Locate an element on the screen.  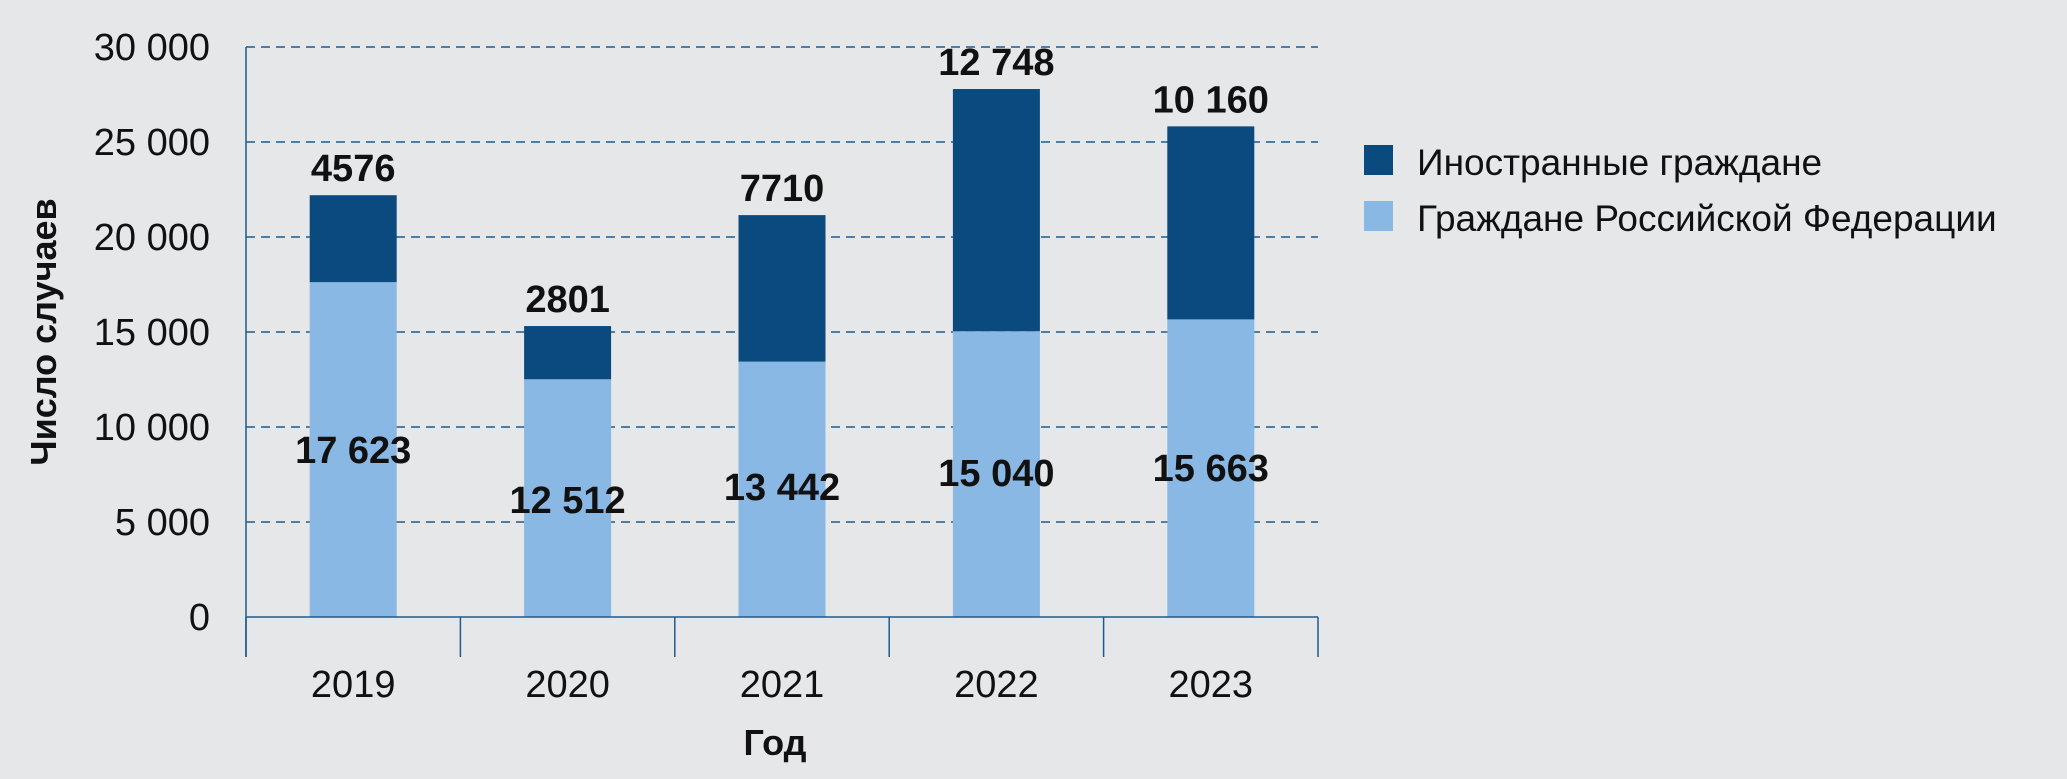
legend-swatch-rf is located at coordinates (1378, 216).